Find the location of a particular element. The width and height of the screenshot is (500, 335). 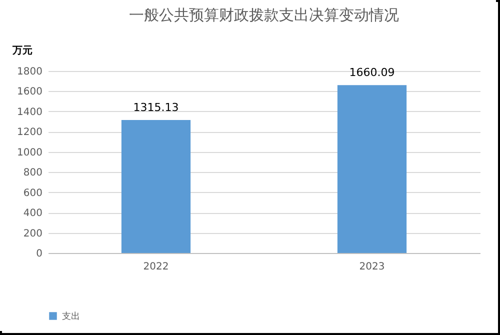

y-tick-label: 200 is located at coordinates (32, 234).